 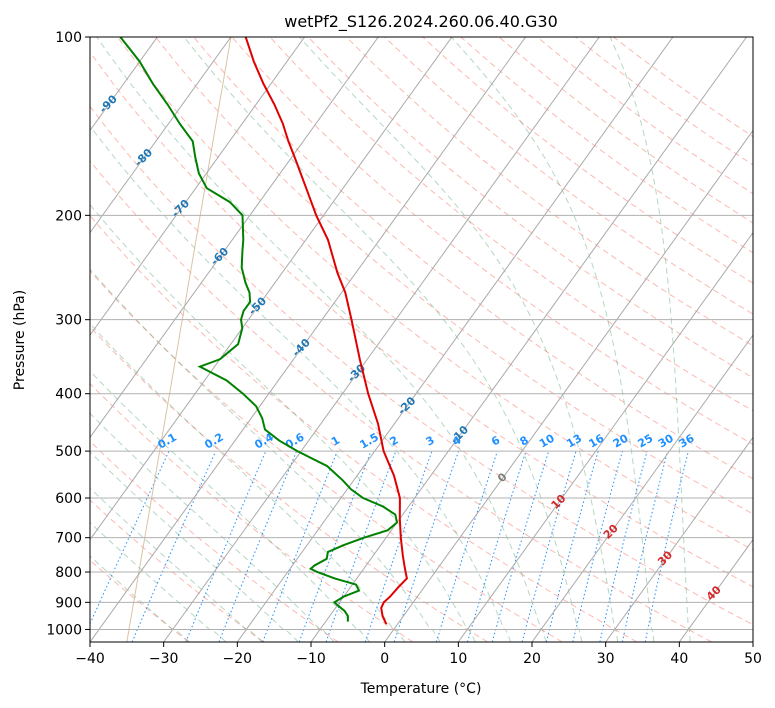 What do you see at coordinates (68, 539) in the screenshot?
I see `y-tick-label: 700` at bounding box center [68, 539].